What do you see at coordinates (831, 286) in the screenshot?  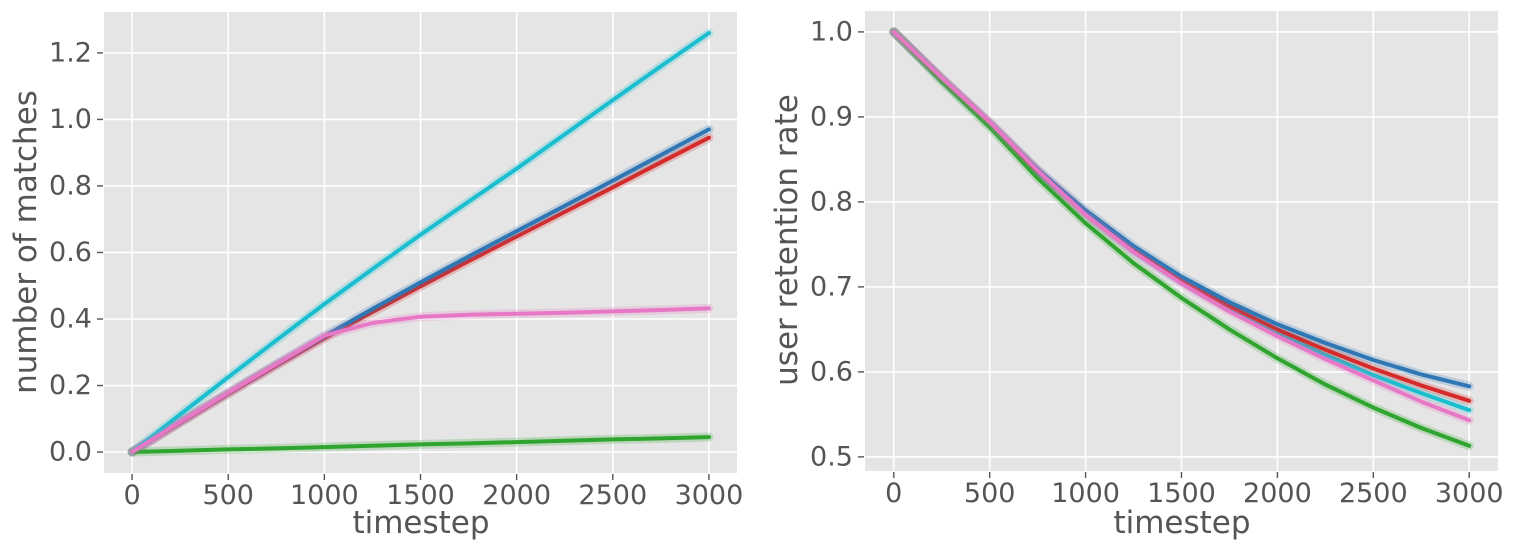 I see `y-tick-label: 0.7` at bounding box center [831, 286].